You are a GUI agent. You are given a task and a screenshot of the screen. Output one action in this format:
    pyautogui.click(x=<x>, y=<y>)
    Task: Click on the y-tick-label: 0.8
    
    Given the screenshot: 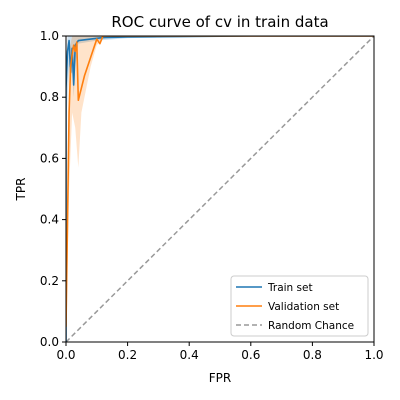 What is the action you would take?
    pyautogui.click(x=49, y=97)
    